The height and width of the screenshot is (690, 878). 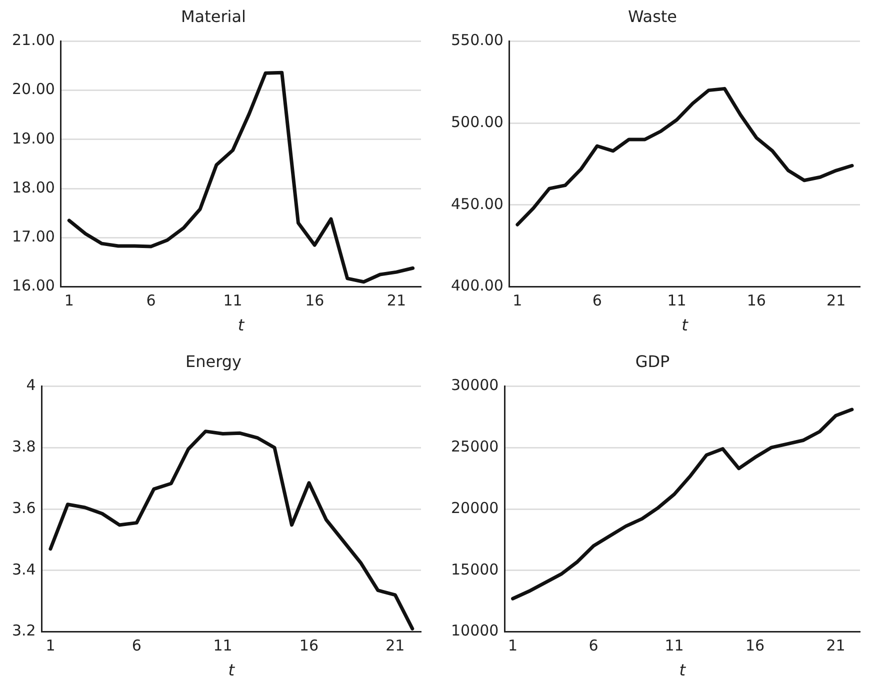 I want to click on chart-title: Waste, so click(x=653, y=16).